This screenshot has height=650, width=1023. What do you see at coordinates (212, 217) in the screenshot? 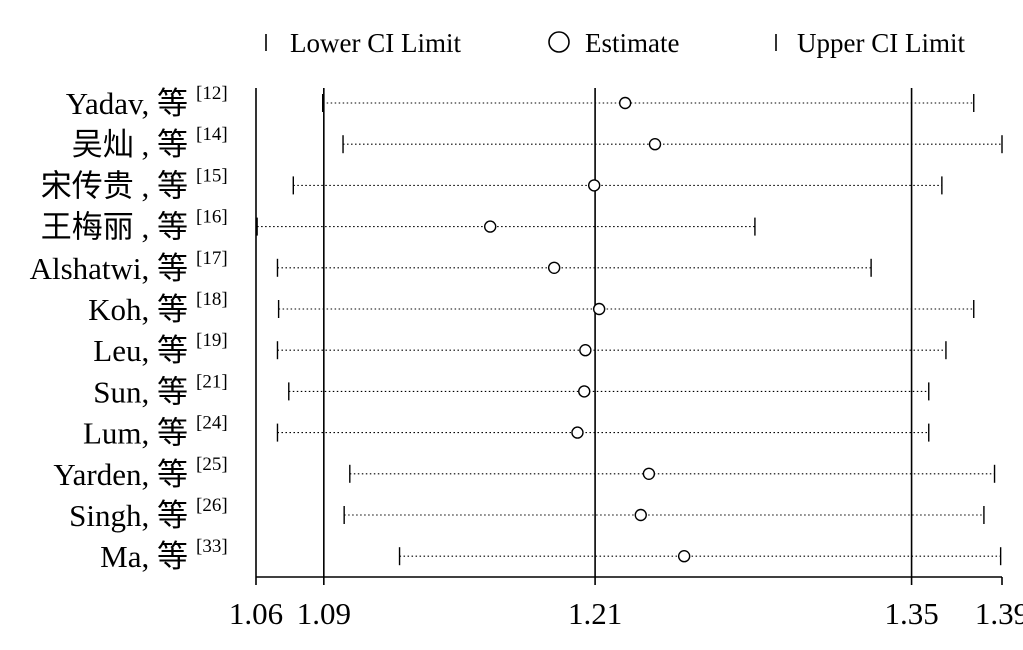
I see `study-ref: [16]` at bounding box center [212, 217].